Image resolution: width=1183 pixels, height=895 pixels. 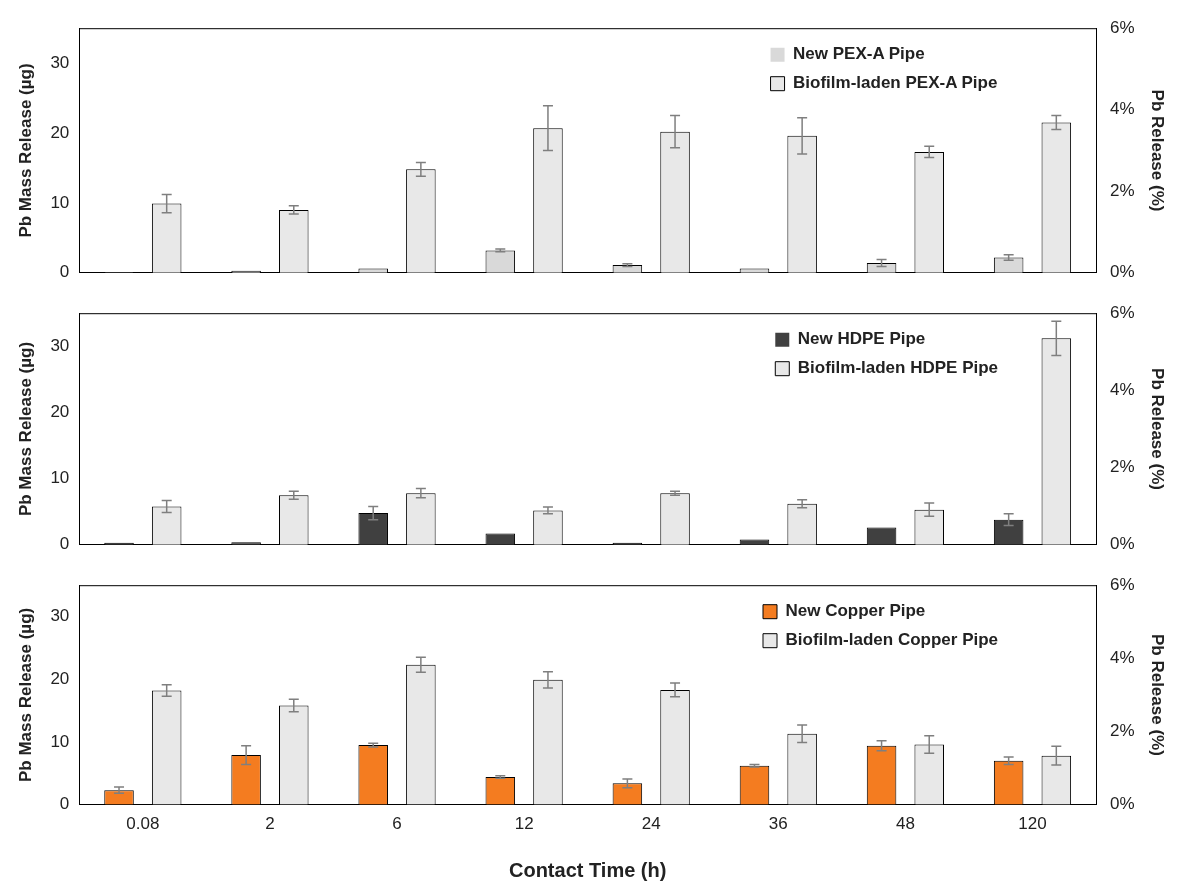 What do you see at coordinates (905, 824) in the screenshot?
I see `x-tick-label: 48` at bounding box center [905, 824].